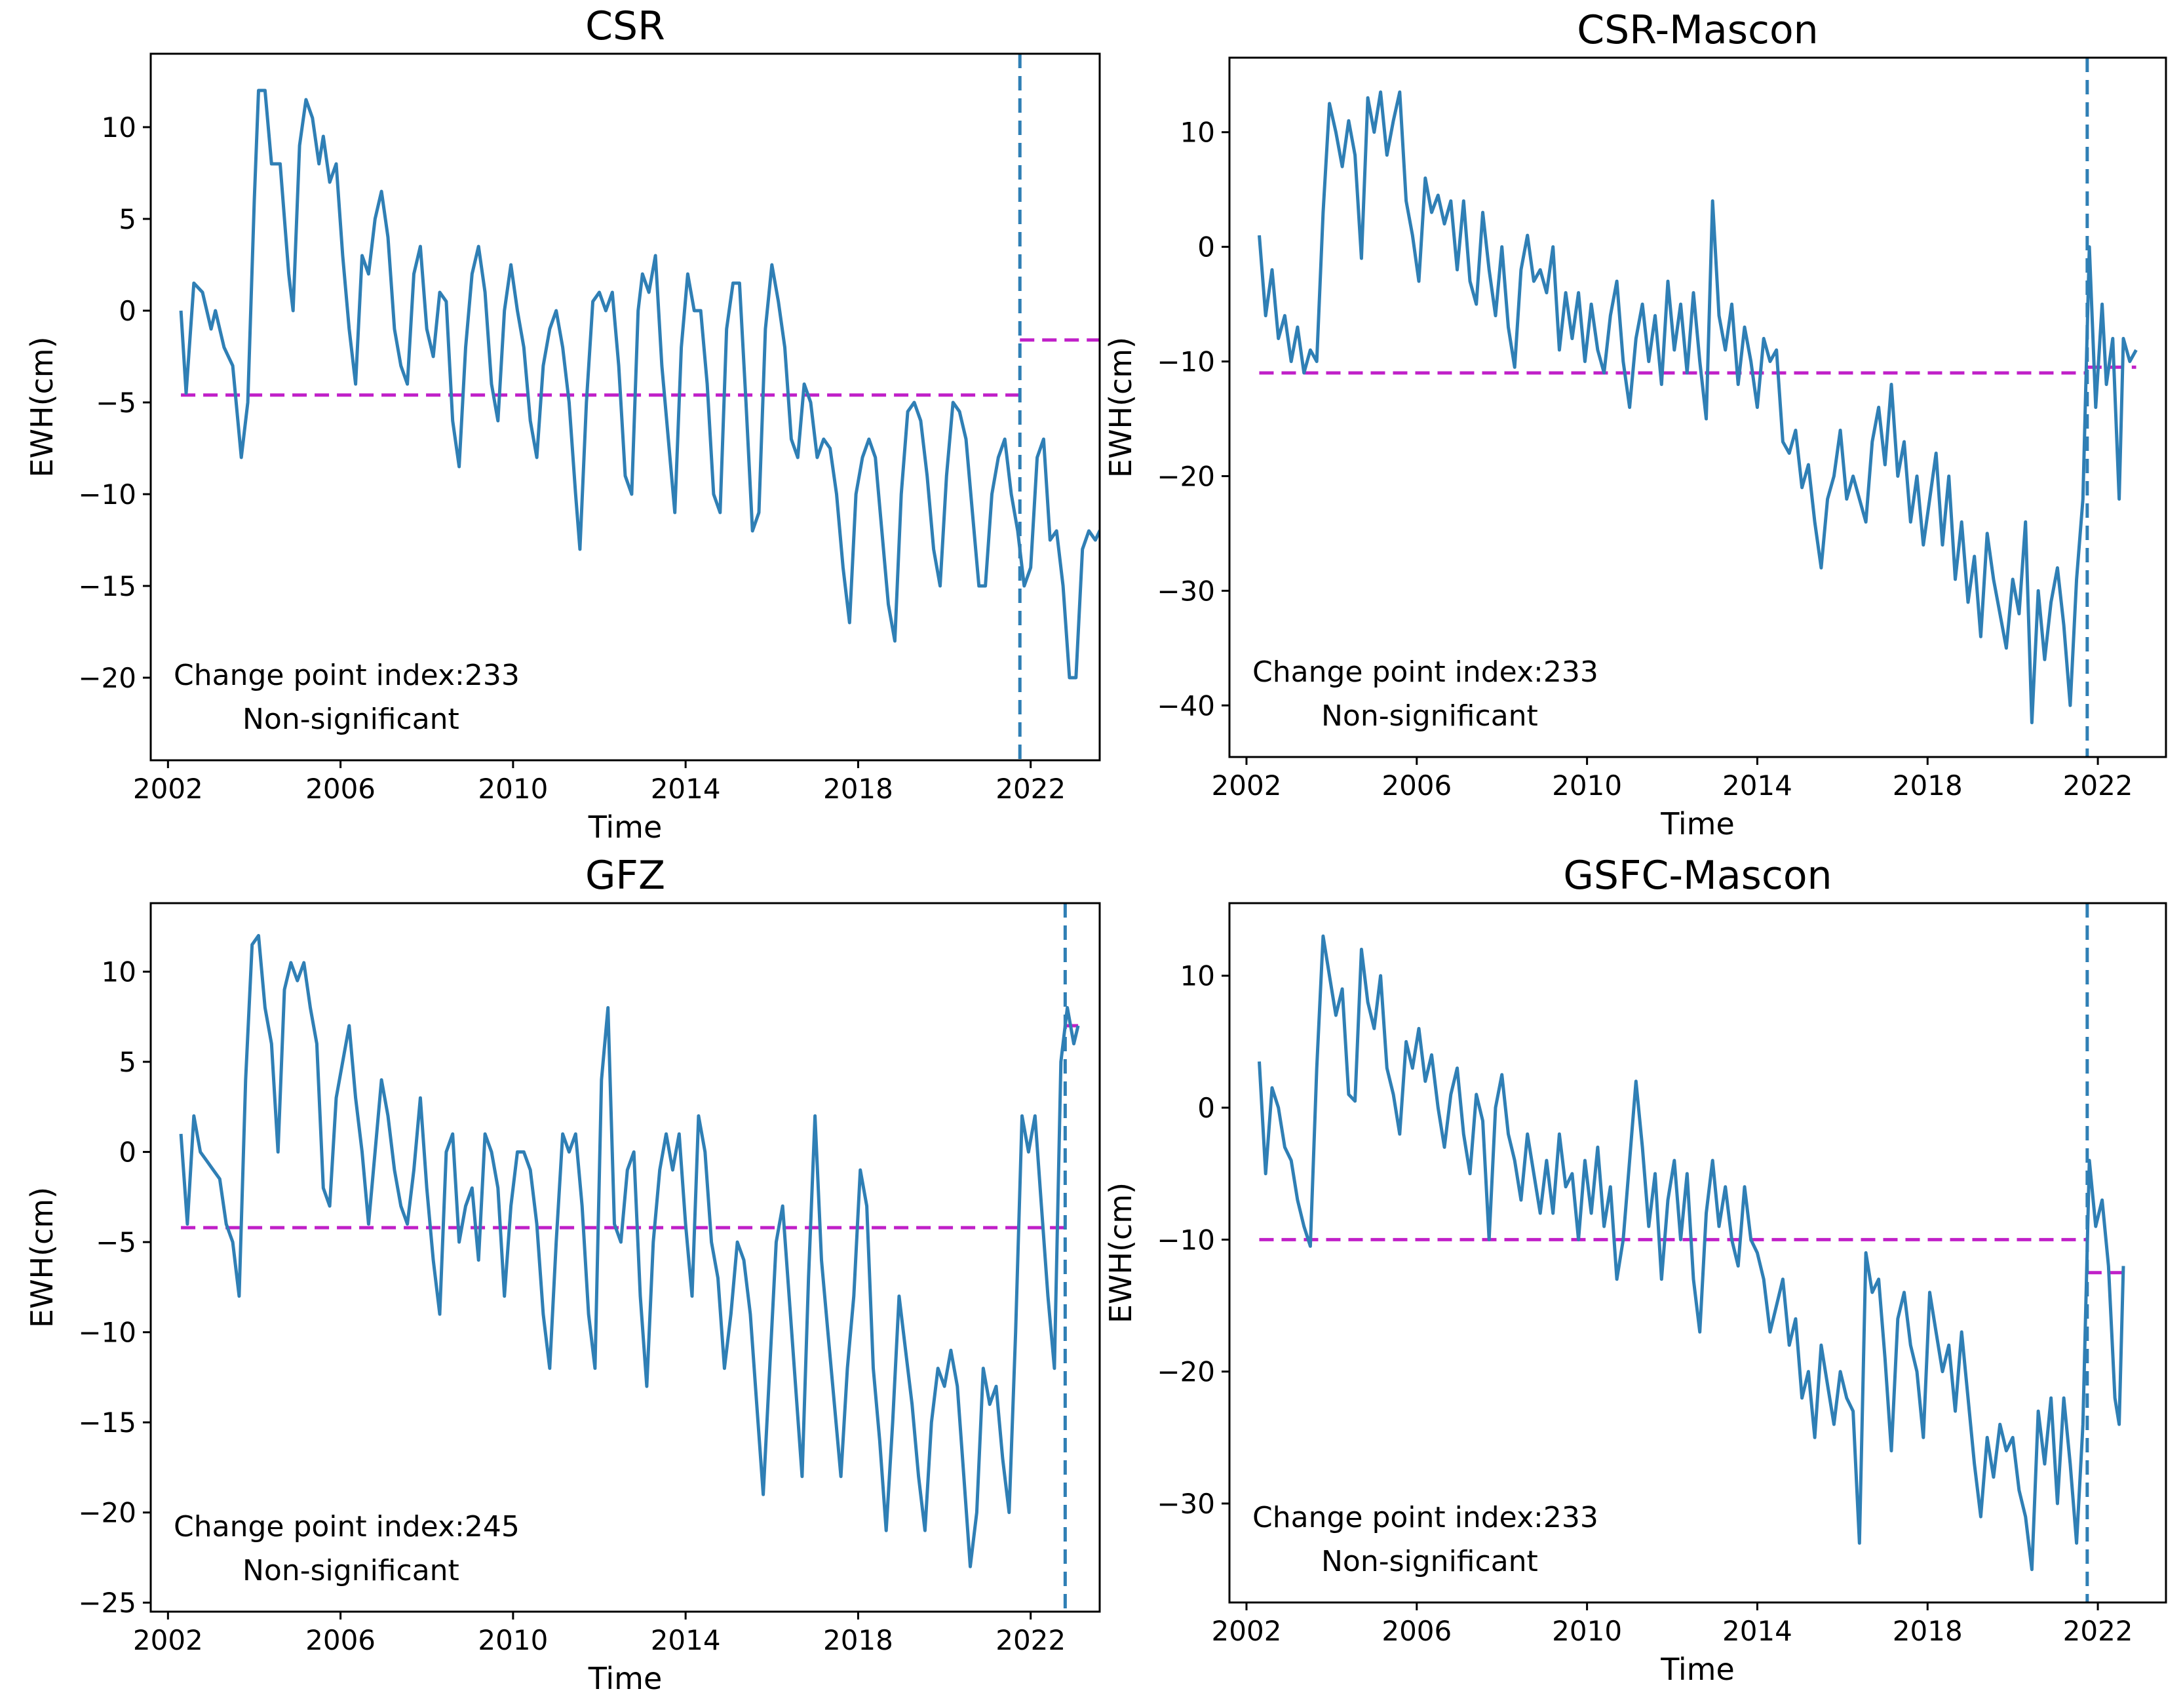 The width and height of the screenshot is (2183, 1708). What do you see at coordinates (625, 26) in the screenshot?
I see `chart-title: CSR` at bounding box center [625, 26].